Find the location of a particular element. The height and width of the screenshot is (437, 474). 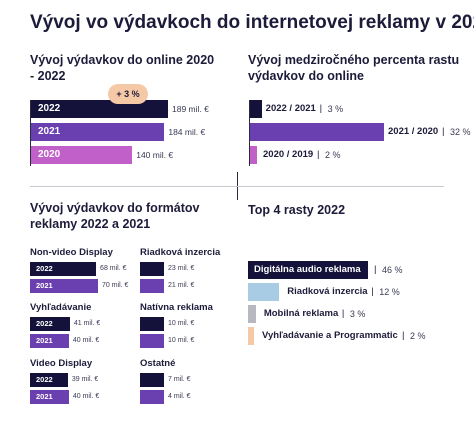

value-label: 7 mil. € is located at coordinates (179, 379).